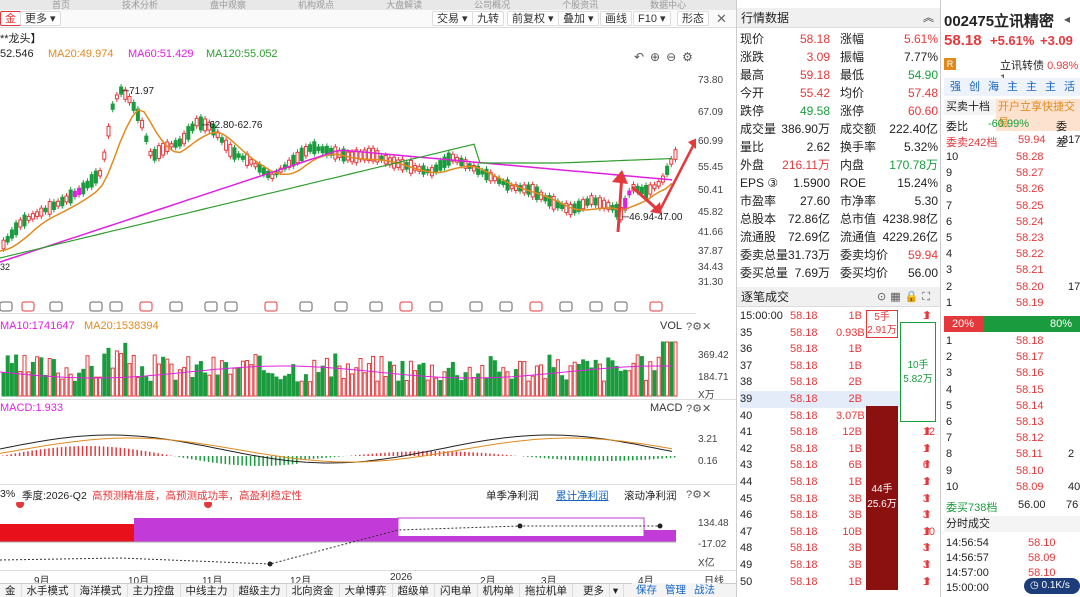 This screenshot has width=1080, height=597. I want to click on bid-row: 9 58.10, so click(1012, 471).